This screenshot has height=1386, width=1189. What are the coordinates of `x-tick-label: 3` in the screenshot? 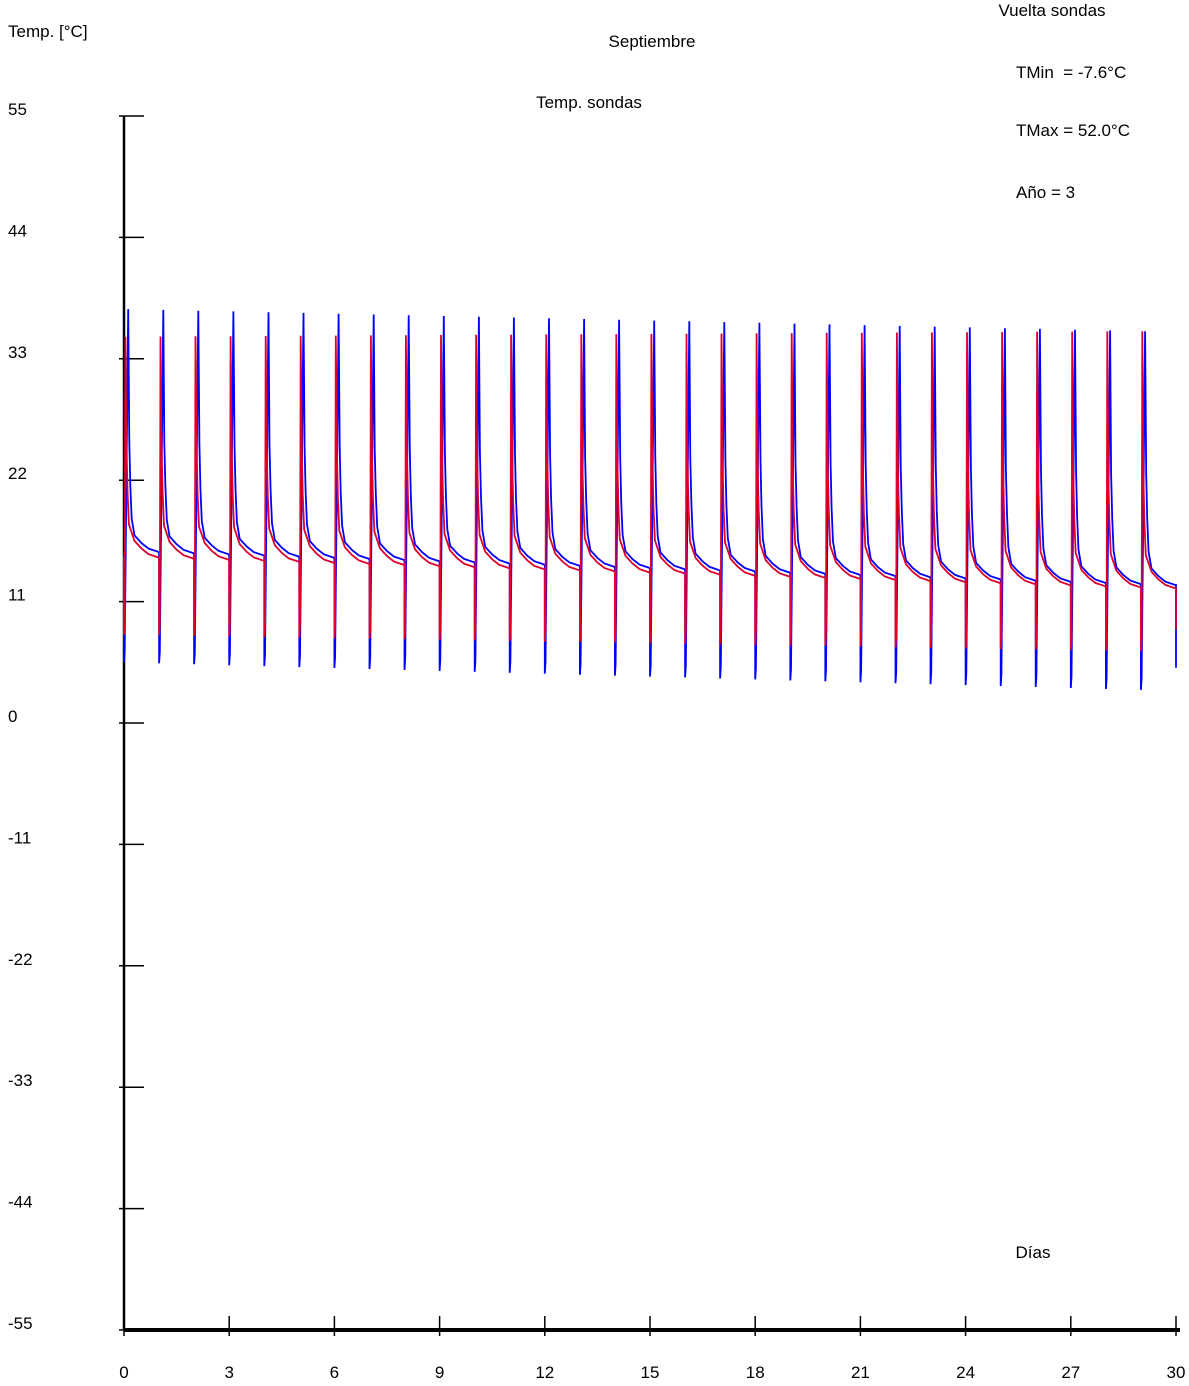 It's located at (228, 1372).